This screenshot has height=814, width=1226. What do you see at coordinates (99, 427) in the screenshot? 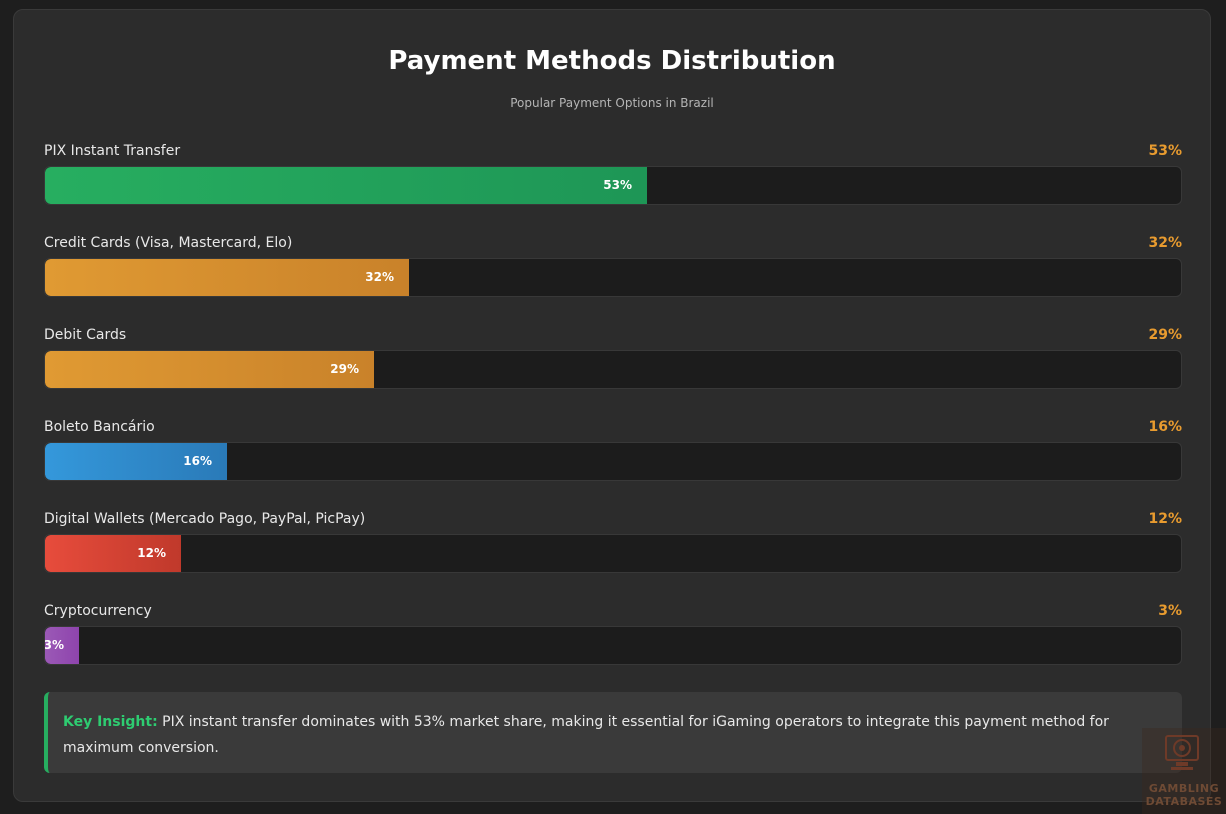
I see `bar-category-label: Boleto Bancário` at bounding box center [99, 427].